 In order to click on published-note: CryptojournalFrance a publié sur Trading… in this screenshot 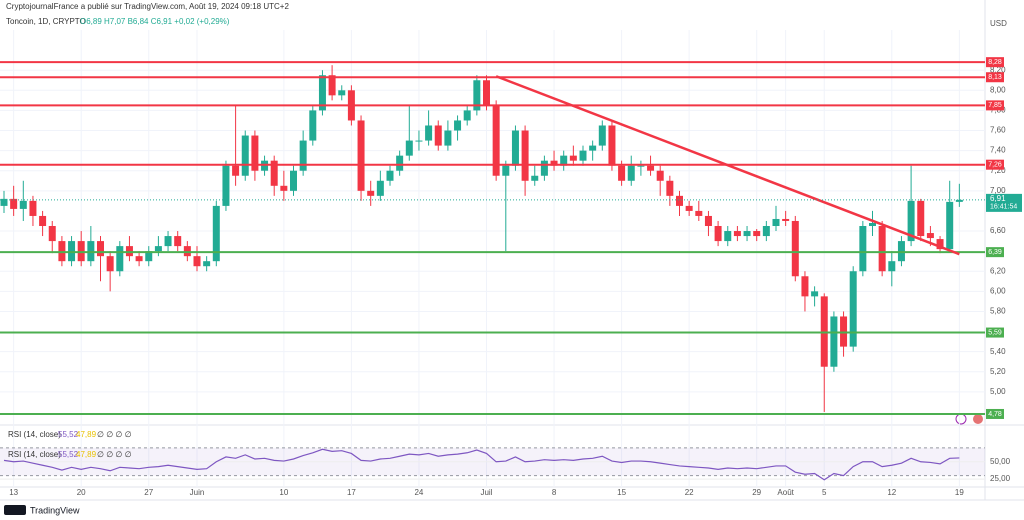, I will do `click(147, 6)`.